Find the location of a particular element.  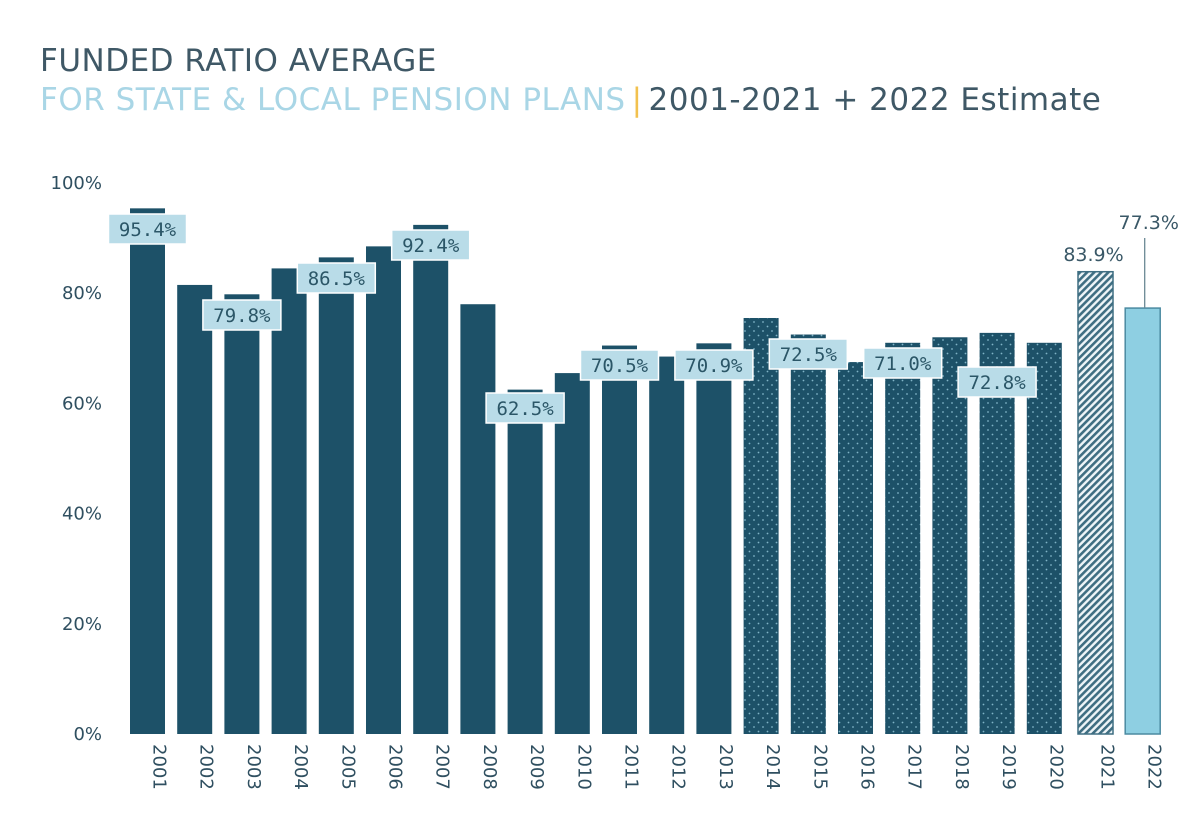

y-tick-label: 80% is located at coordinates (82, 293).